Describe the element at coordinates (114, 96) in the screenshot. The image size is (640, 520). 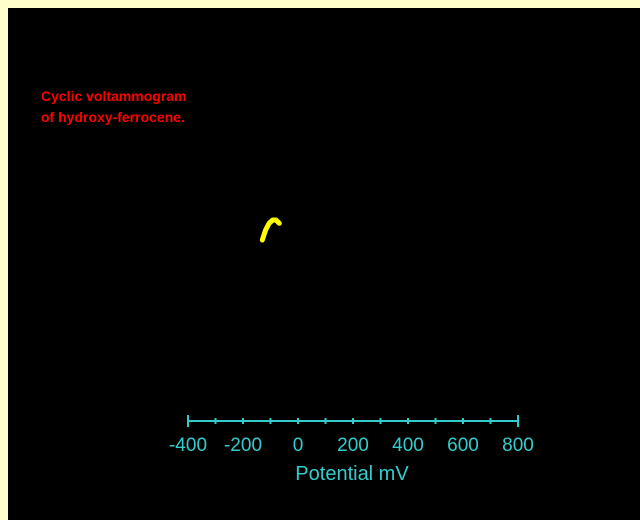
I see `chart-title: Cyclic voltammogram` at that location.